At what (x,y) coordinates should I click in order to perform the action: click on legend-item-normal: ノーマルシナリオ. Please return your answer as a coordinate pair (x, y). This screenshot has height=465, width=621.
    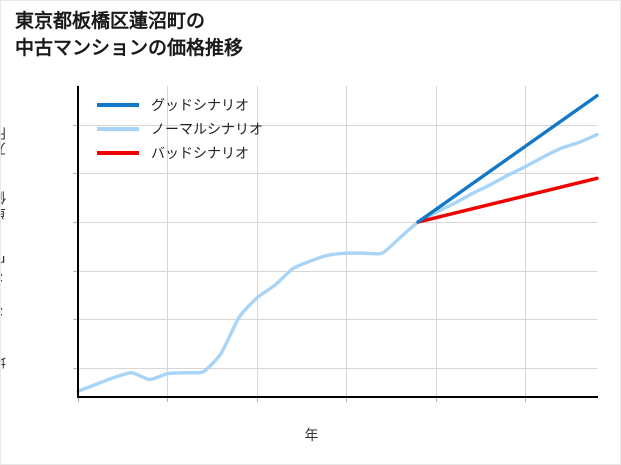
    Looking at the image, I should click on (202, 129).